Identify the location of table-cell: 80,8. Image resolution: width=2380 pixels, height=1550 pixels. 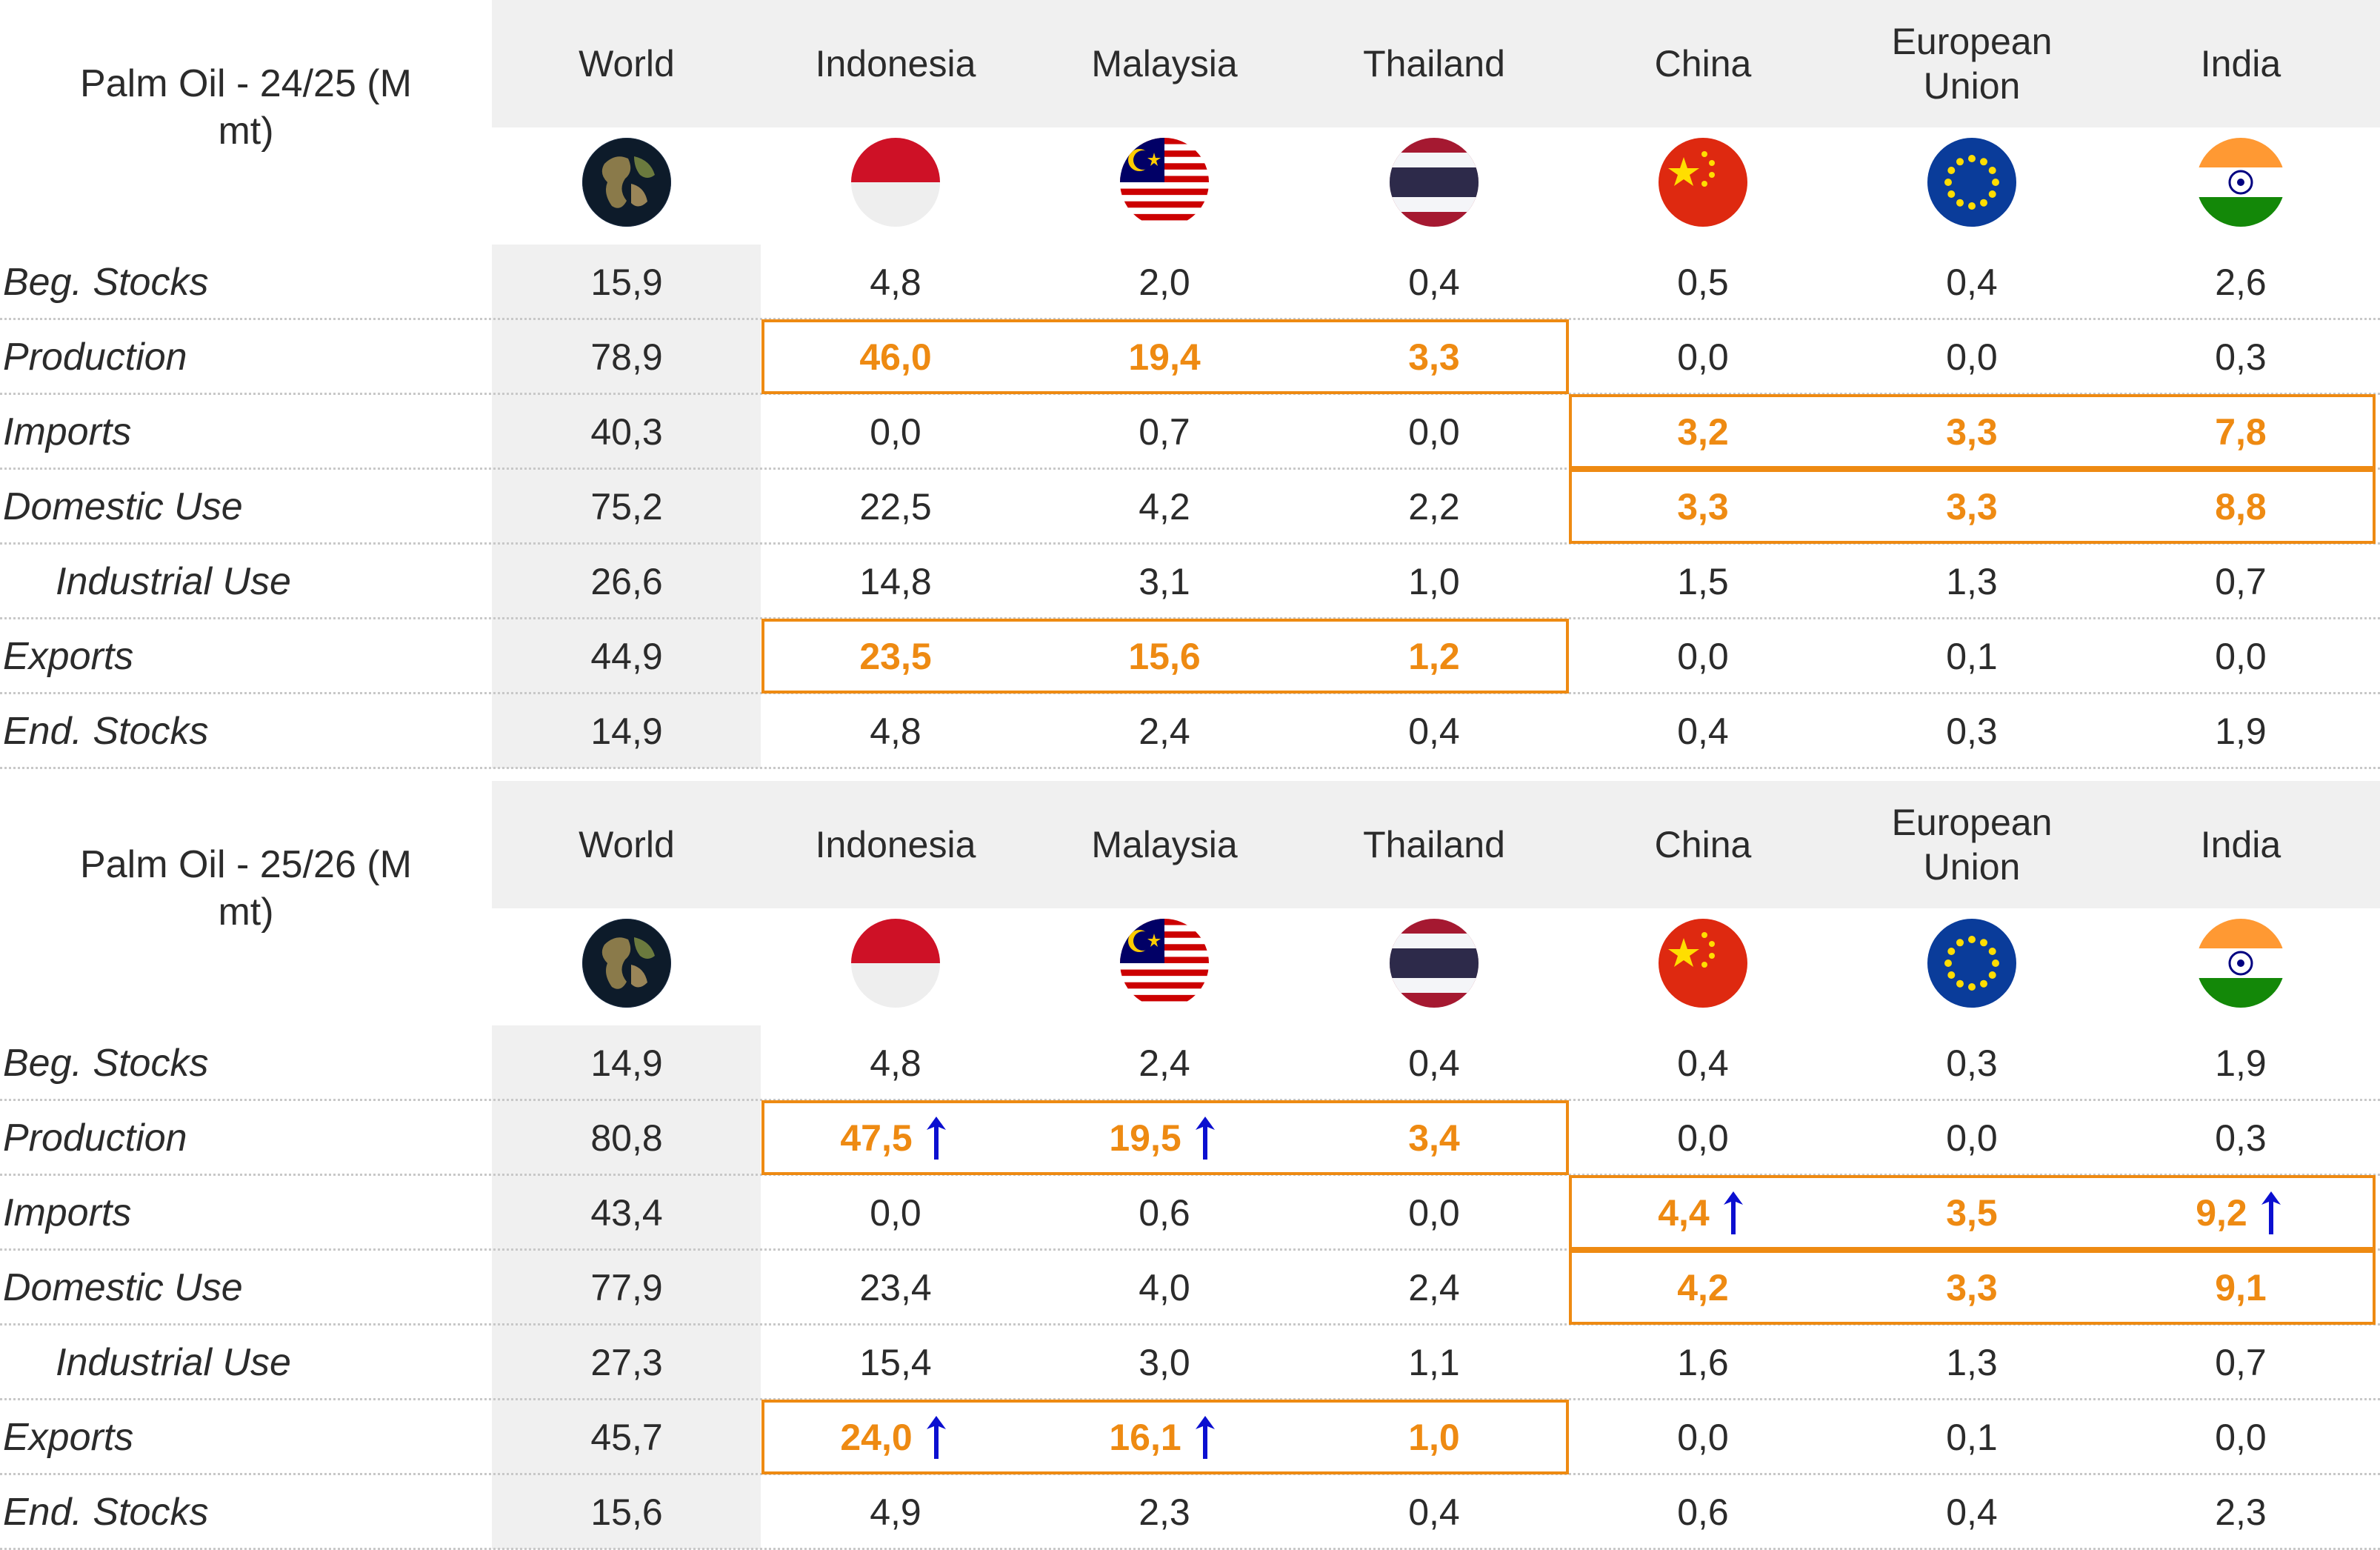
(626, 1138).